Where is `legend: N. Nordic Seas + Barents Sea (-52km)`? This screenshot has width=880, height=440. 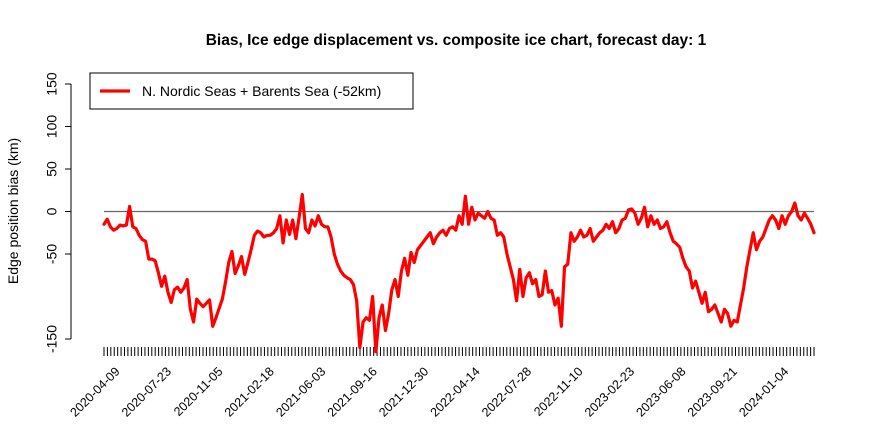 legend: N. Nordic Seas + Barents Sea (-52km) is located at coordinates (251, 91).